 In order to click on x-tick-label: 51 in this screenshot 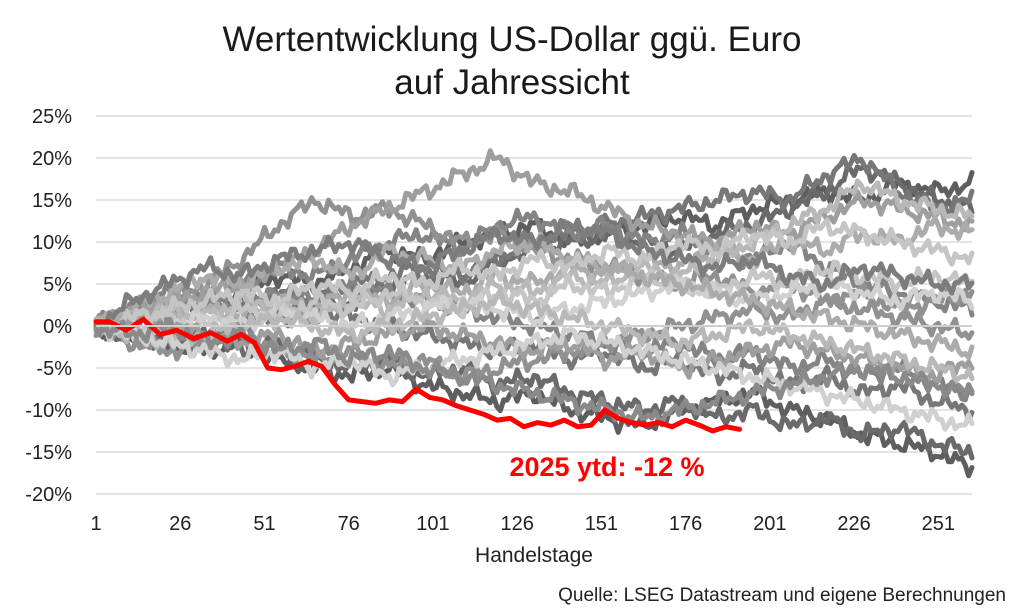, I will do `click(264, 524)`.